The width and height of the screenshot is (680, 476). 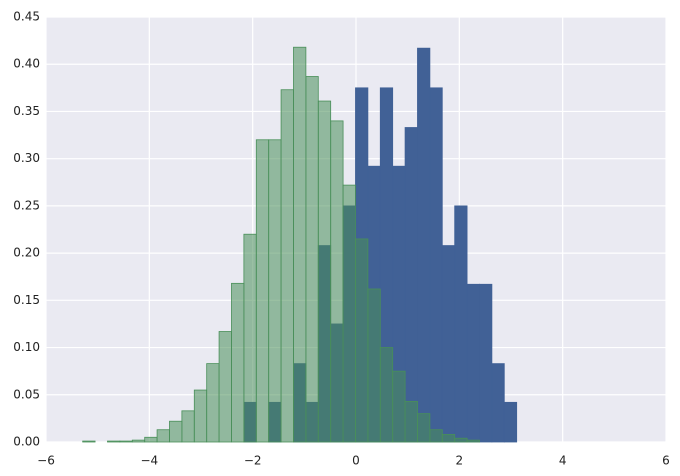 What do you see at coordinates (356, 461) in the screenshot?
I see `x-tick-label: 0` at bounding box center [356, 461].